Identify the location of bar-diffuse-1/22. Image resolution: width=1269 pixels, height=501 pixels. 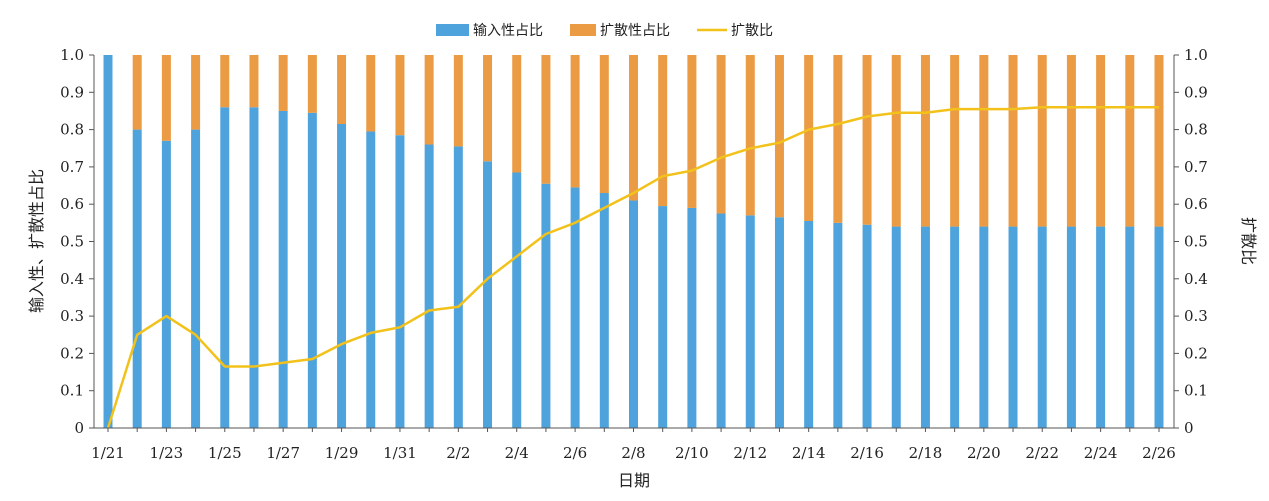
(137, 92).